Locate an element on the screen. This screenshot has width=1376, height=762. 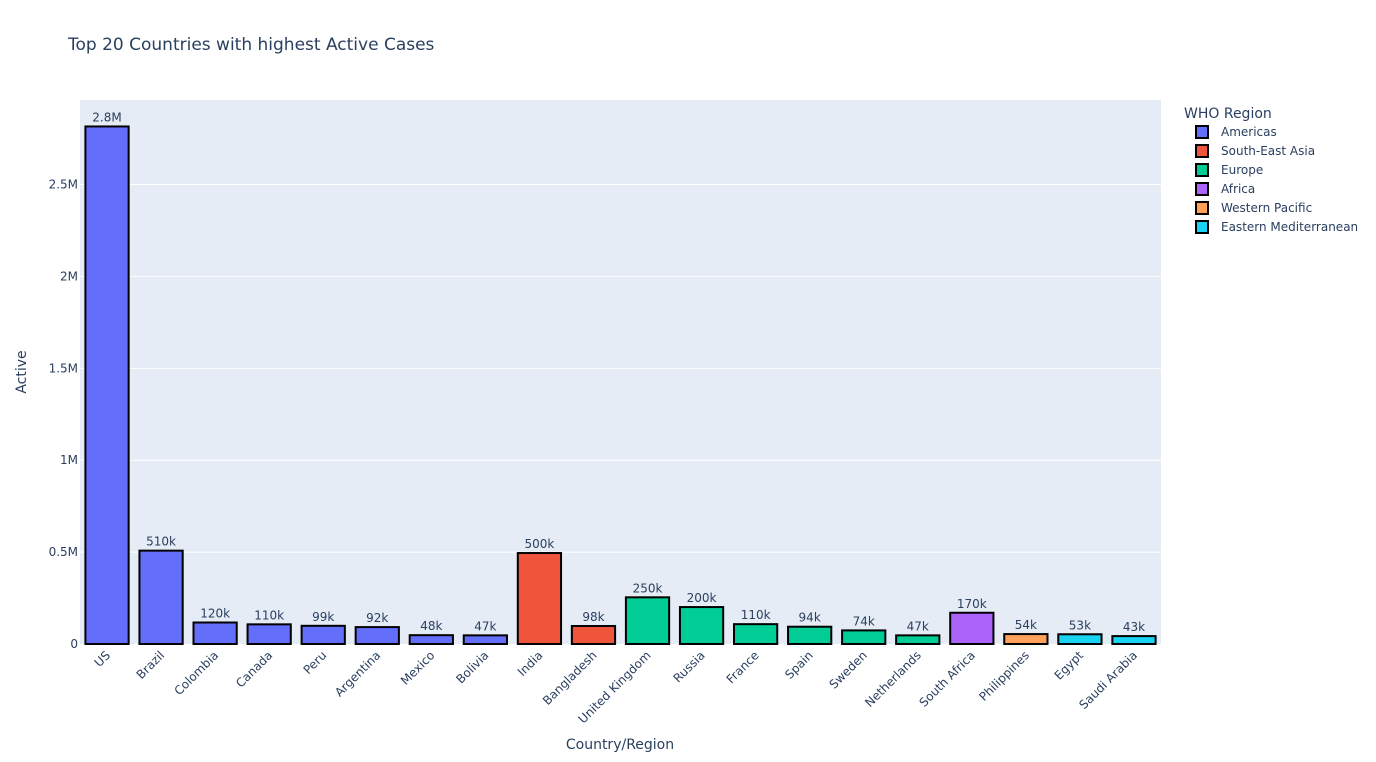
x-tick-label: Bangladesh is located at coordinates (570, 678).